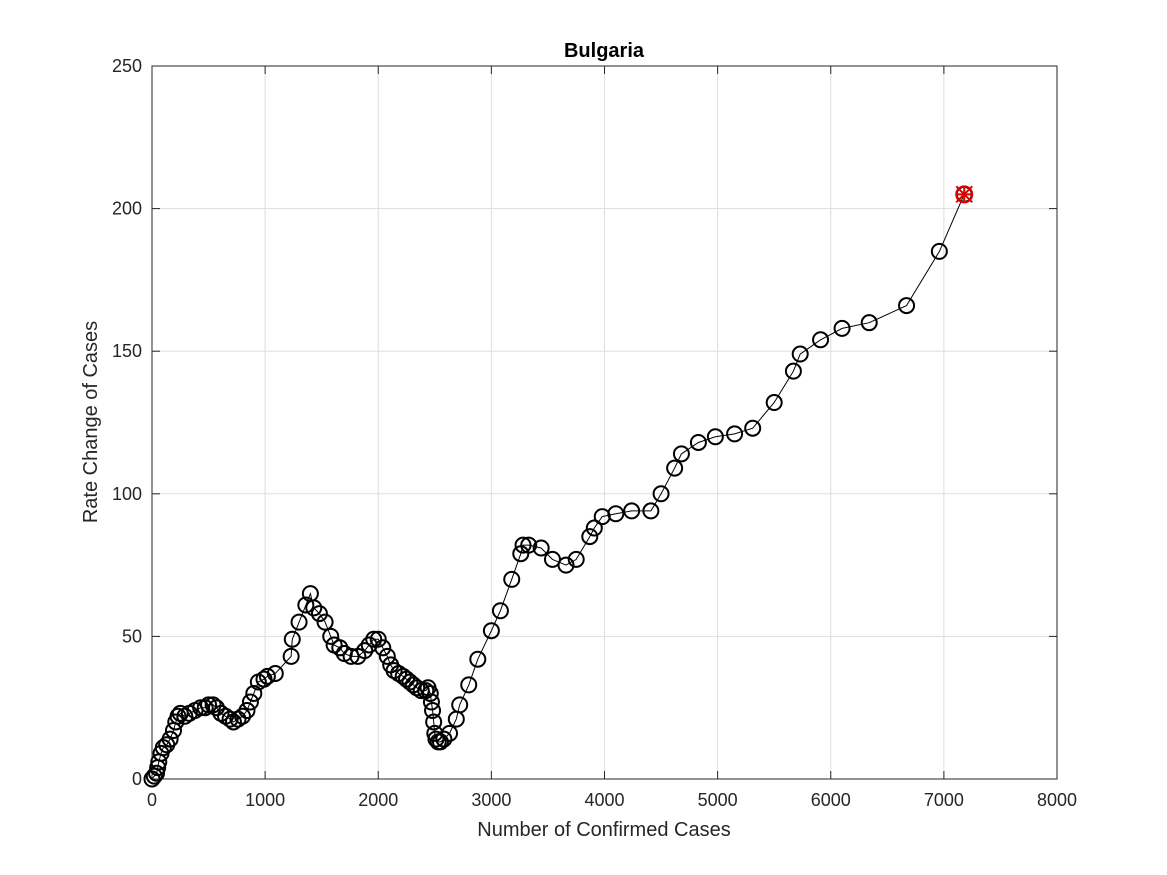 This screenshot has height=875, width=1167. I want to click on y-tick-label: 150, so click(127, 351).